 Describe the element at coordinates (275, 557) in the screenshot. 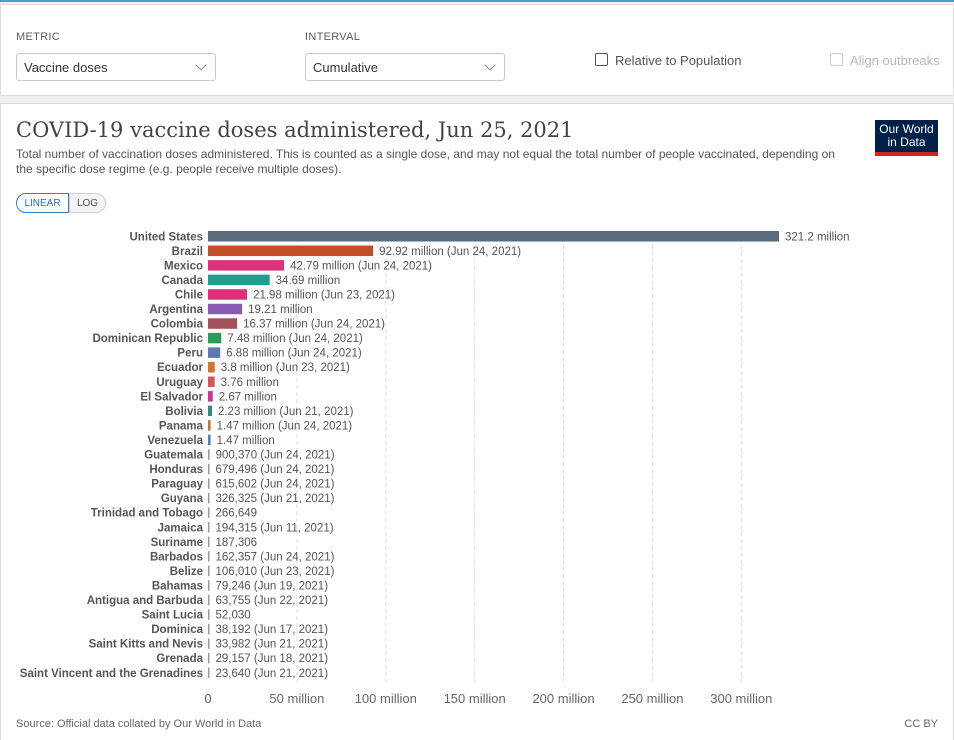

I see `value-label: 162,357 (Jun 24, 2021)` at that location.